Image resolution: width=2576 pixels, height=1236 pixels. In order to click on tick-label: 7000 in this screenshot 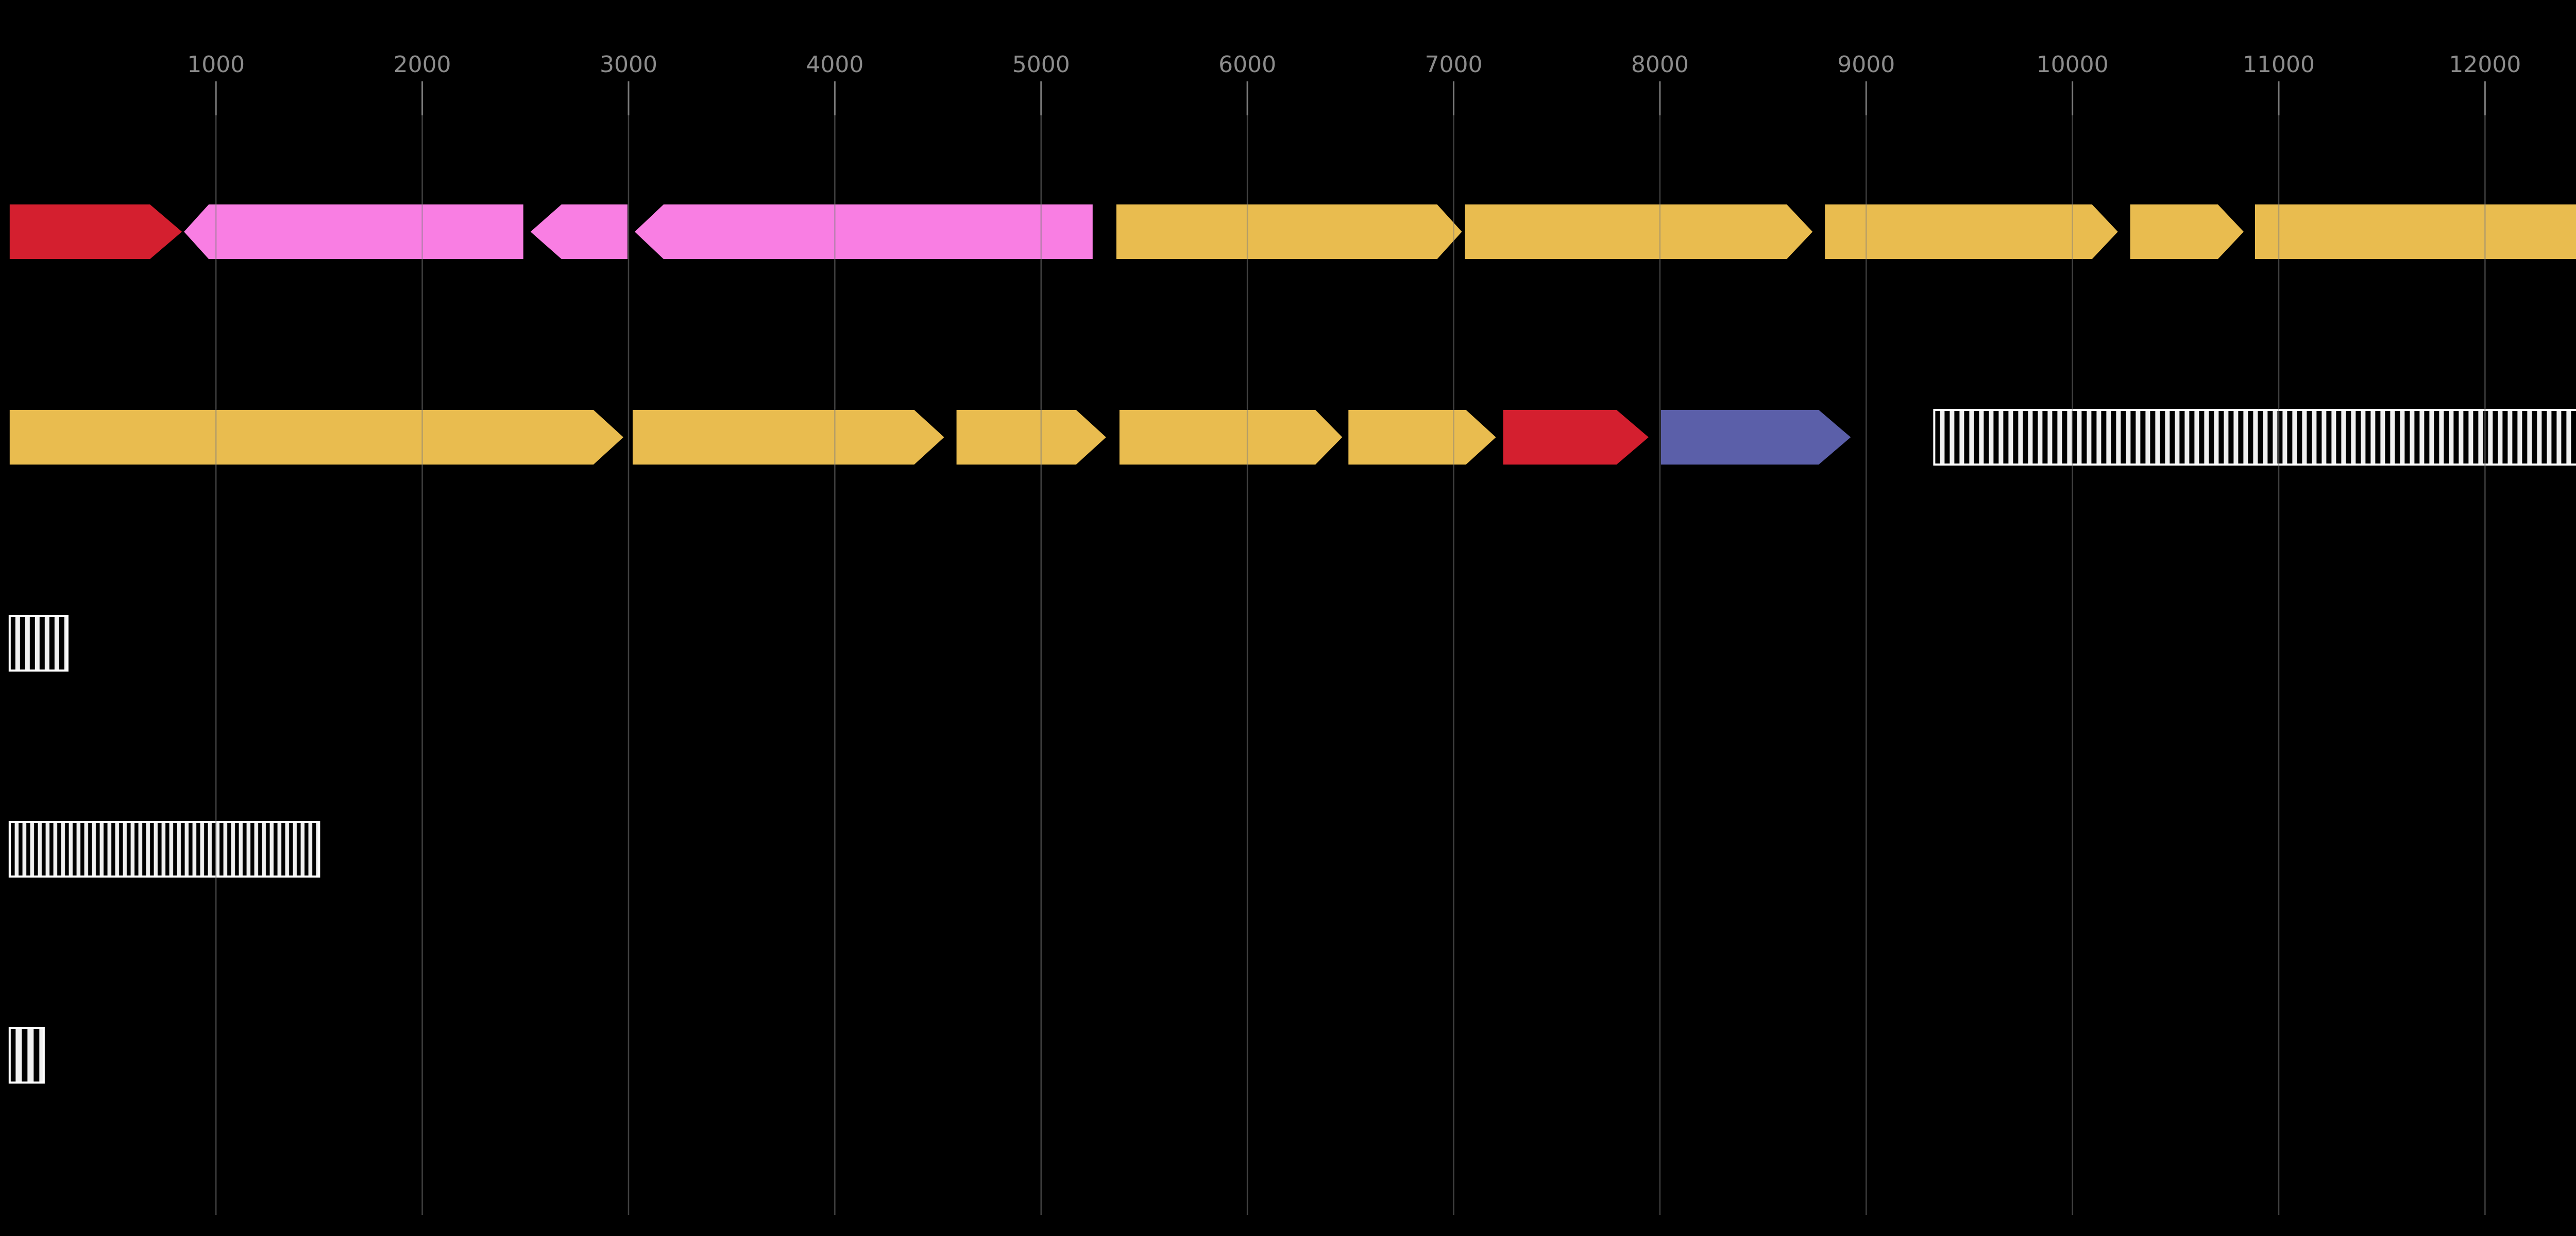, I will do `click(1453, 65)`.